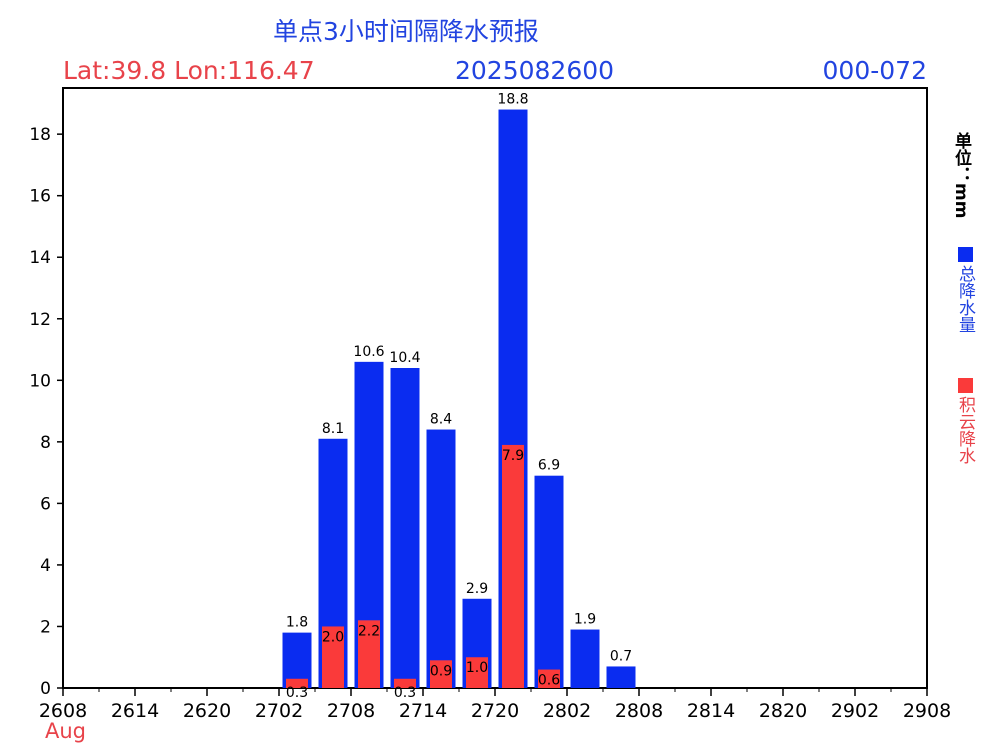 This screenshot has width=1000, height=750. Describe the element at coordinates (404, 358) in the screenshot. I see `total-value-label: 10.4` at that location.